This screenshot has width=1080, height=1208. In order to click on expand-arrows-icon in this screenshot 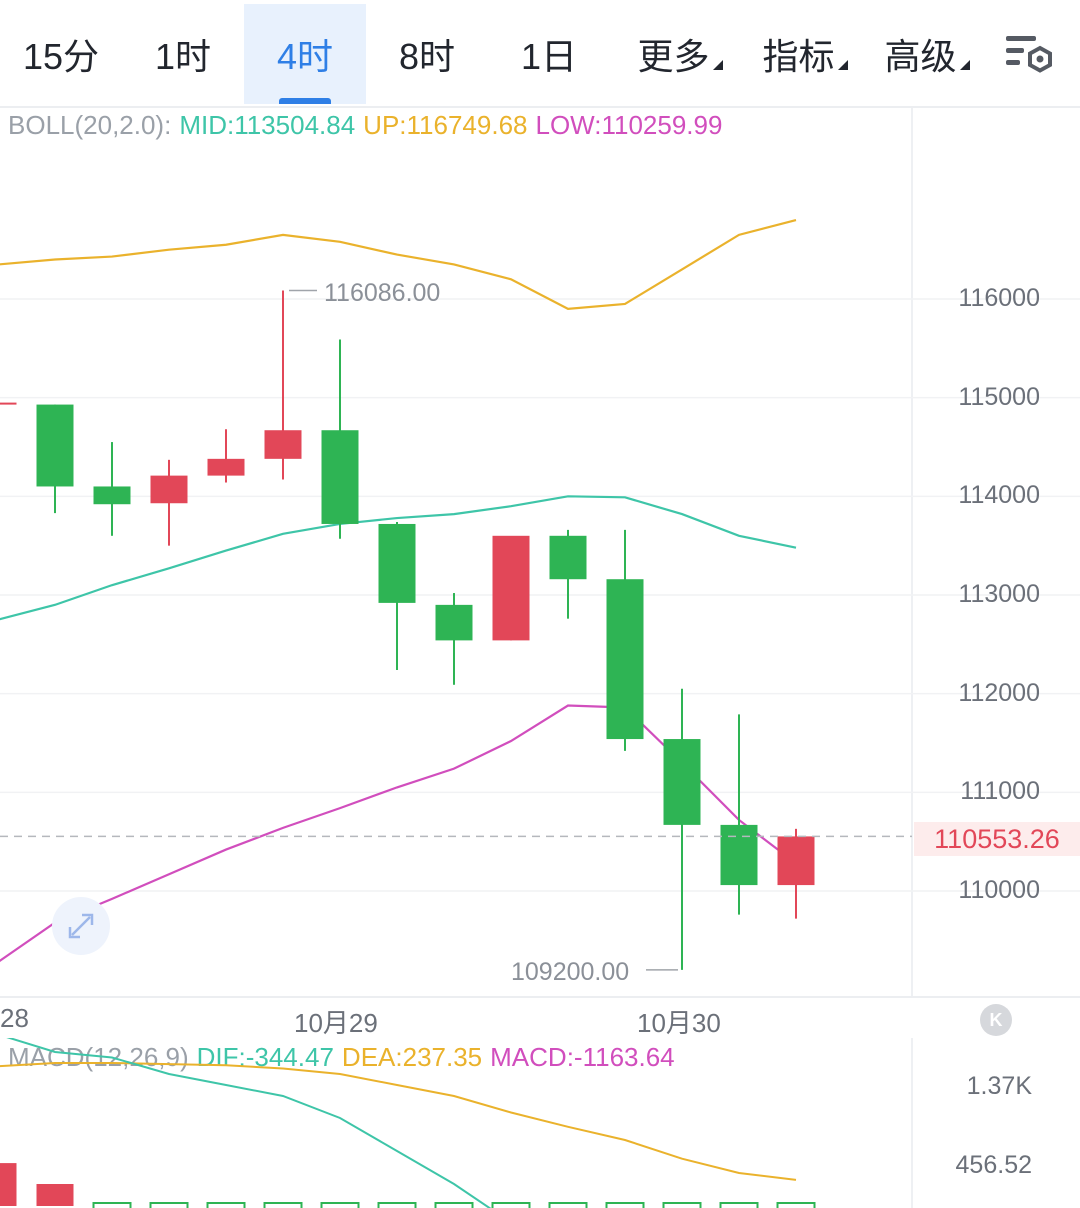, I will do `click(81, 926)`.